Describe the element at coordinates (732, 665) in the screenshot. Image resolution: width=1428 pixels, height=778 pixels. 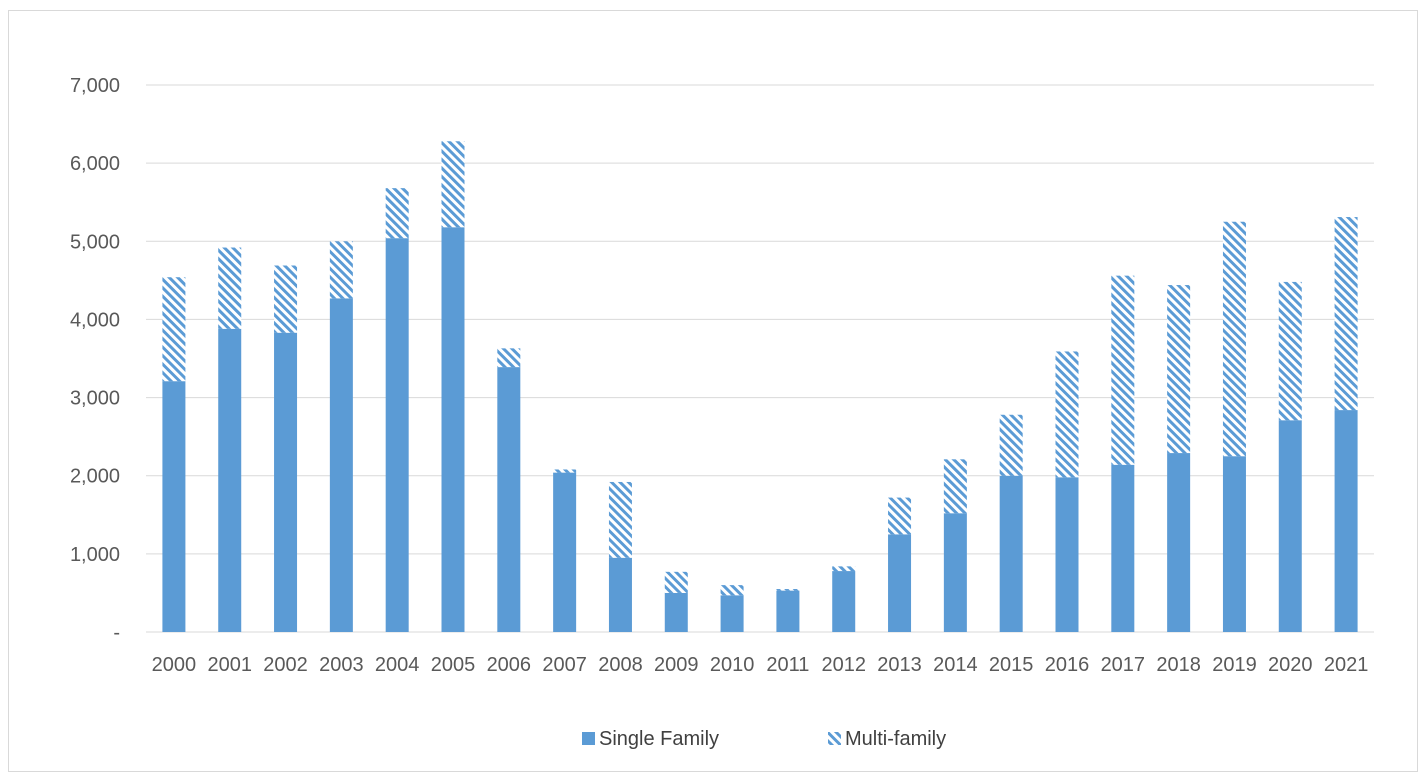
I see `x-tick-label: 2010` at that location.